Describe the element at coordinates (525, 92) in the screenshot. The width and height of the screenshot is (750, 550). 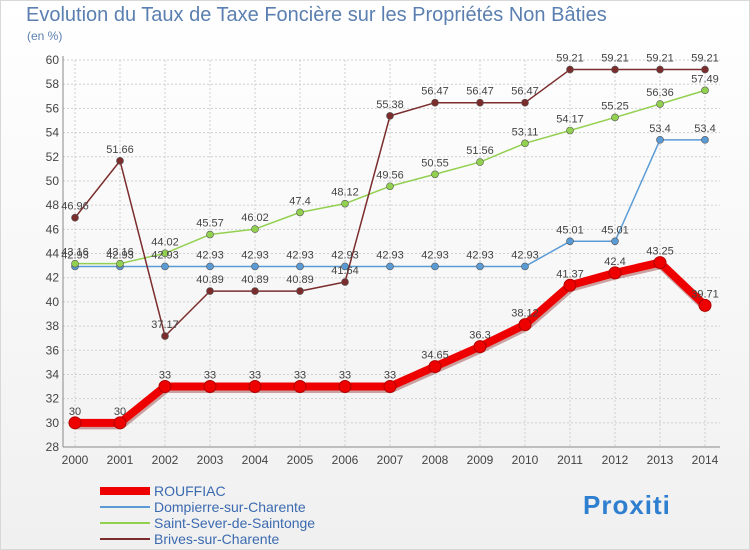
I see `data-label: 56.47` at that location.